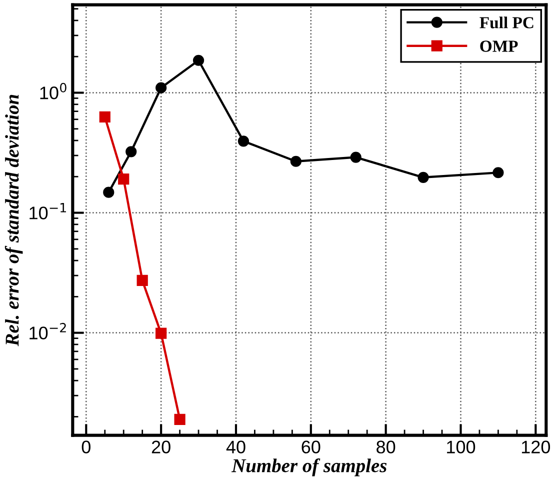  Describe the element at coordinates (461, 447) in the screenshot. I see `x-tick-label: 100` at that location.